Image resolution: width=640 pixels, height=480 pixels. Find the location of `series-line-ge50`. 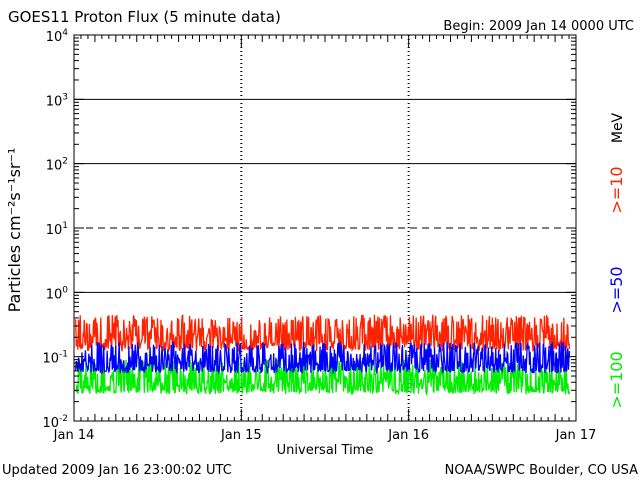

series-line-ge50 is located at coordinates (323, 357).